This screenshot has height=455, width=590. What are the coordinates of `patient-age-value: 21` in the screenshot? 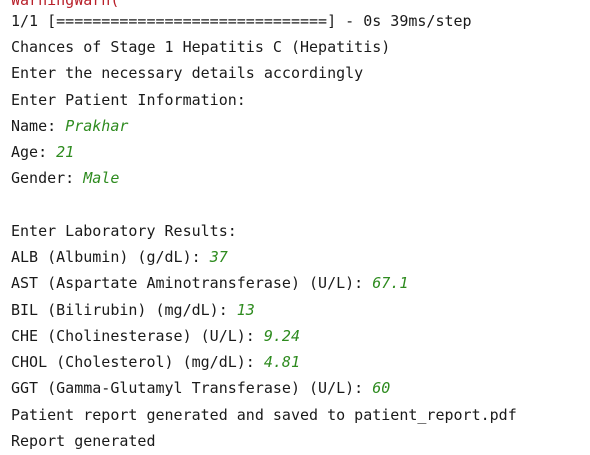 It's located at (65, 152).